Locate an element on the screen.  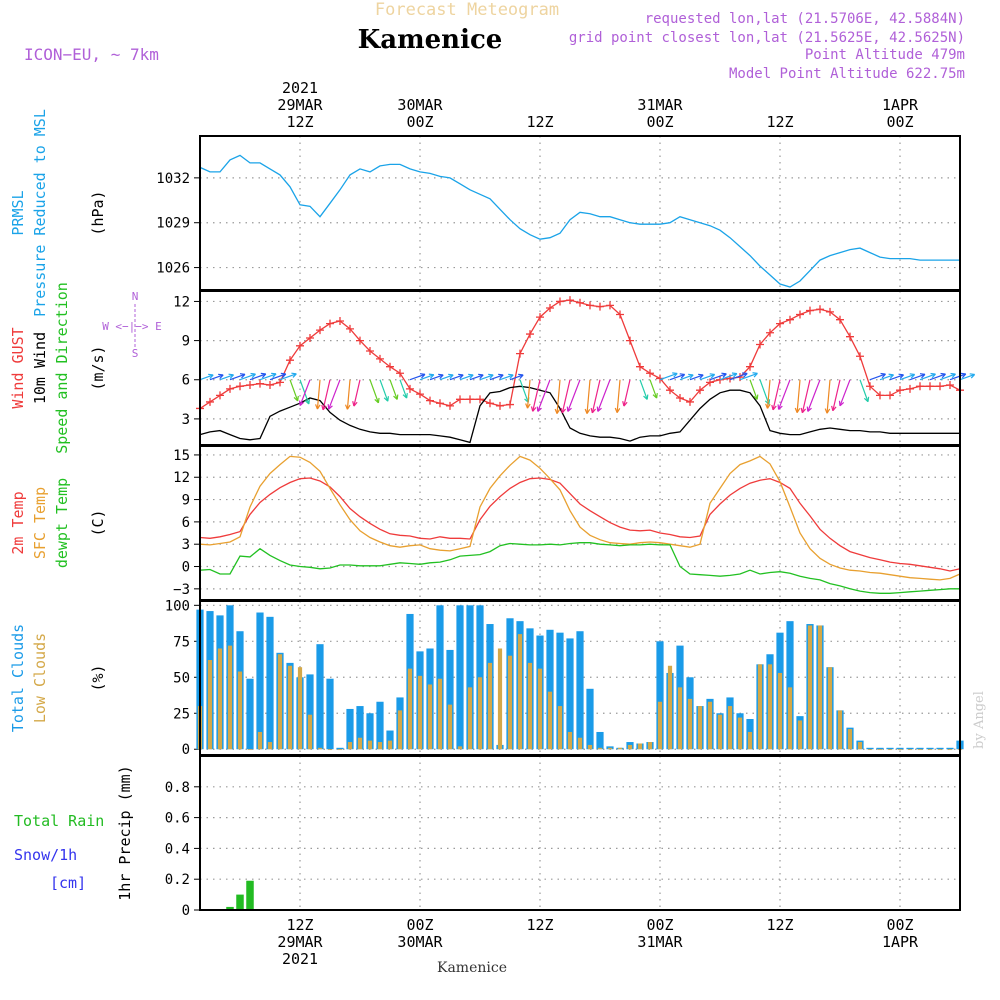
series-label: Speed and Direction is located at coordinates (62, 368).